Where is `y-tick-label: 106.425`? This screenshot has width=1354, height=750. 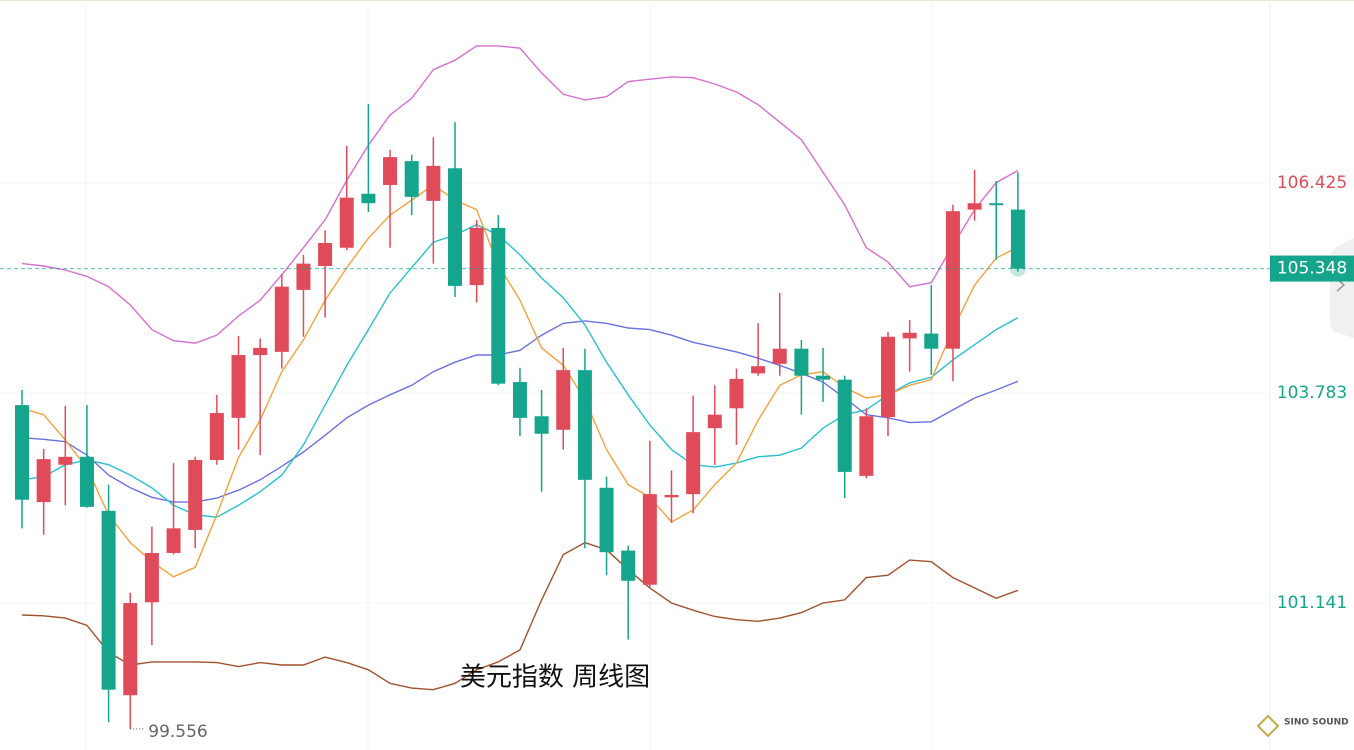 y-tick-label: 106.425 is located at coordinates (1312, 183).